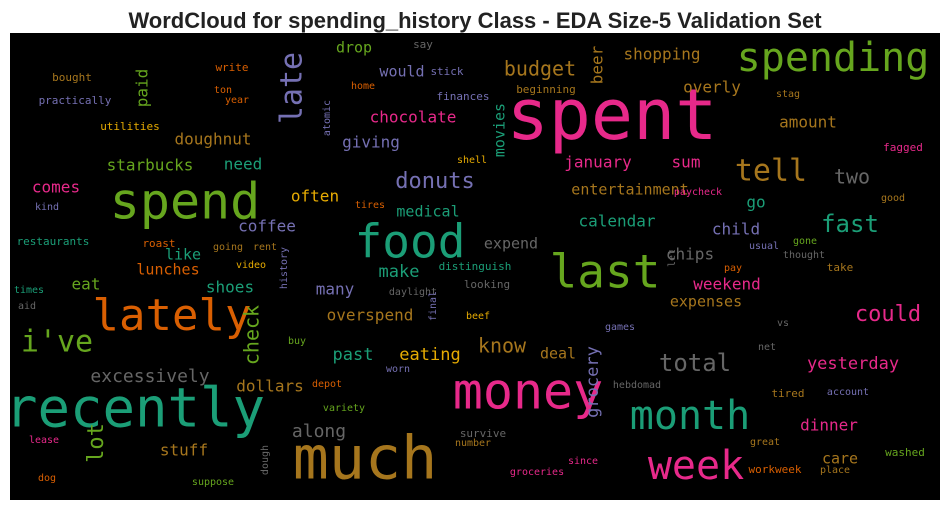 Image resolution: width=950 pixels, height=511 pixels. What do you see at coordinates (158, 243) in the screenshot?
I see `word: roast` at bounding box center [158, 243].